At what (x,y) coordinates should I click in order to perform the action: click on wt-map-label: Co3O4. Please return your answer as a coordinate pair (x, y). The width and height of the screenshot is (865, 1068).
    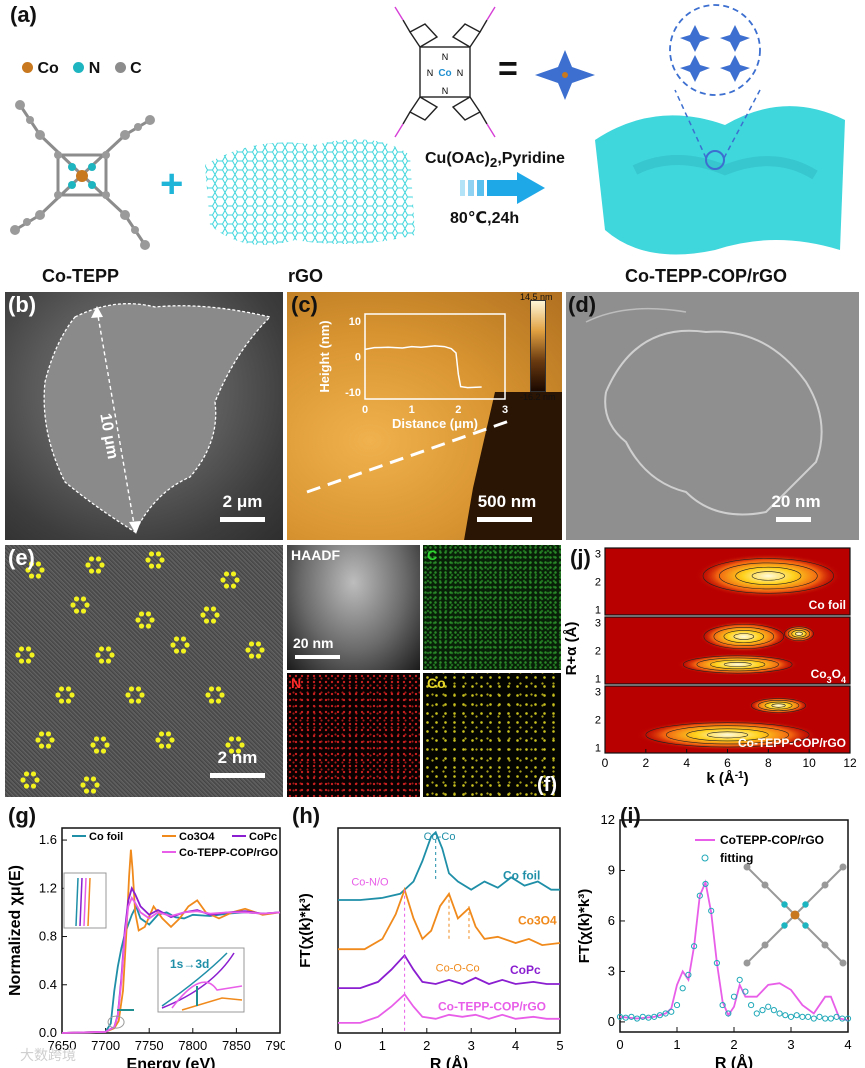
    Looking at the image, I should click on (828, 676).